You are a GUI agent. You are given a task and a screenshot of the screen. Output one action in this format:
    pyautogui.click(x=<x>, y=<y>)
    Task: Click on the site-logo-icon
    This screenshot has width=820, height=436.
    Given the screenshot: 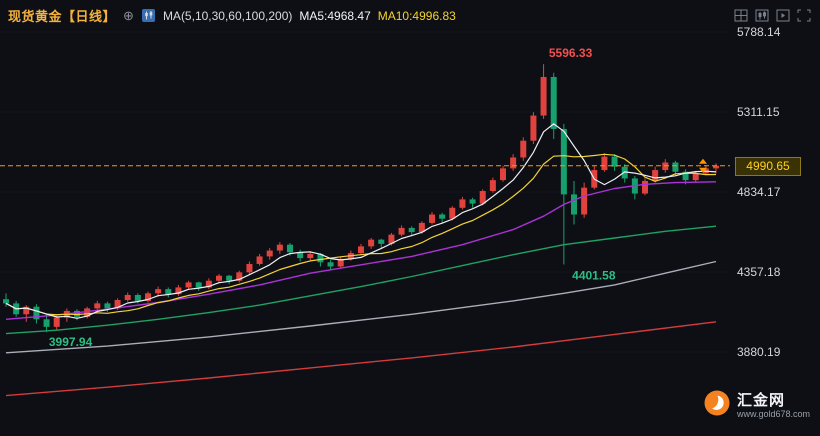 What is the action you would take?
    pyautogui.click(x=717, y=405)
    